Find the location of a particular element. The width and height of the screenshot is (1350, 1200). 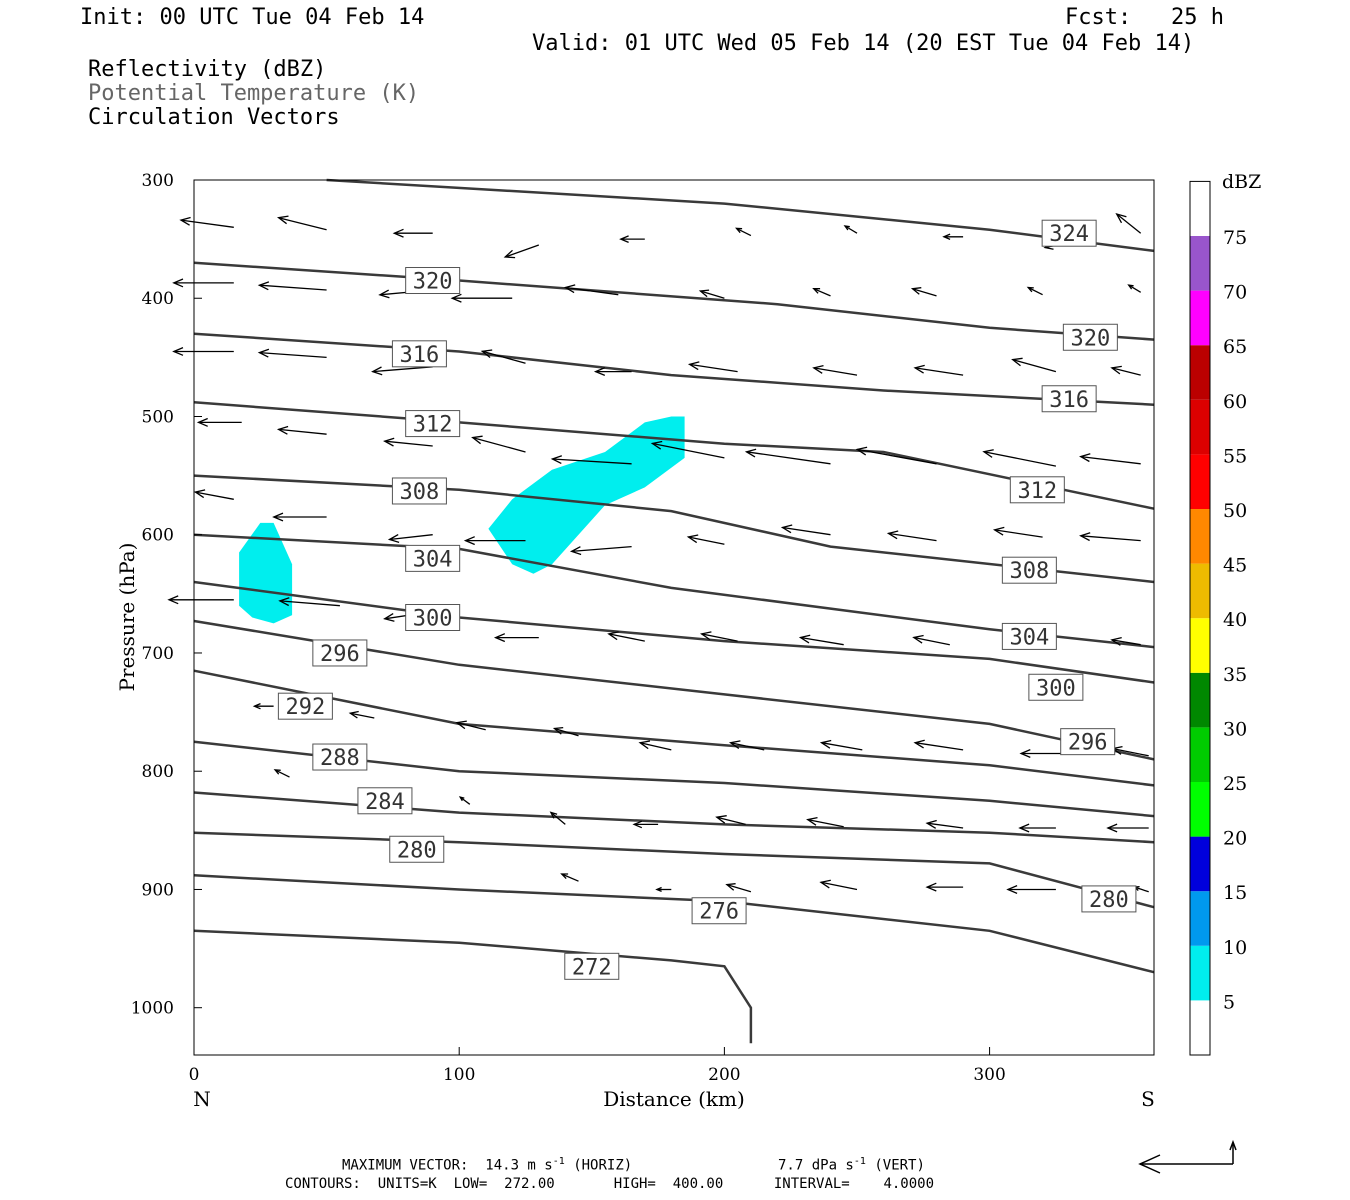

colorbar-label: 65 is located at coordinates (1235, 347).